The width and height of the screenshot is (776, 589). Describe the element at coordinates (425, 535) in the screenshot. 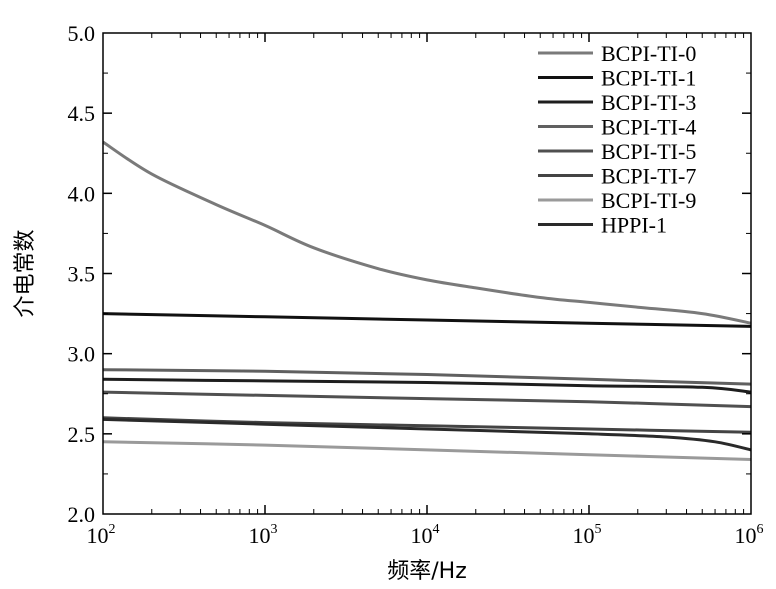

I see `x-tick-label: 10⁴` at that location.